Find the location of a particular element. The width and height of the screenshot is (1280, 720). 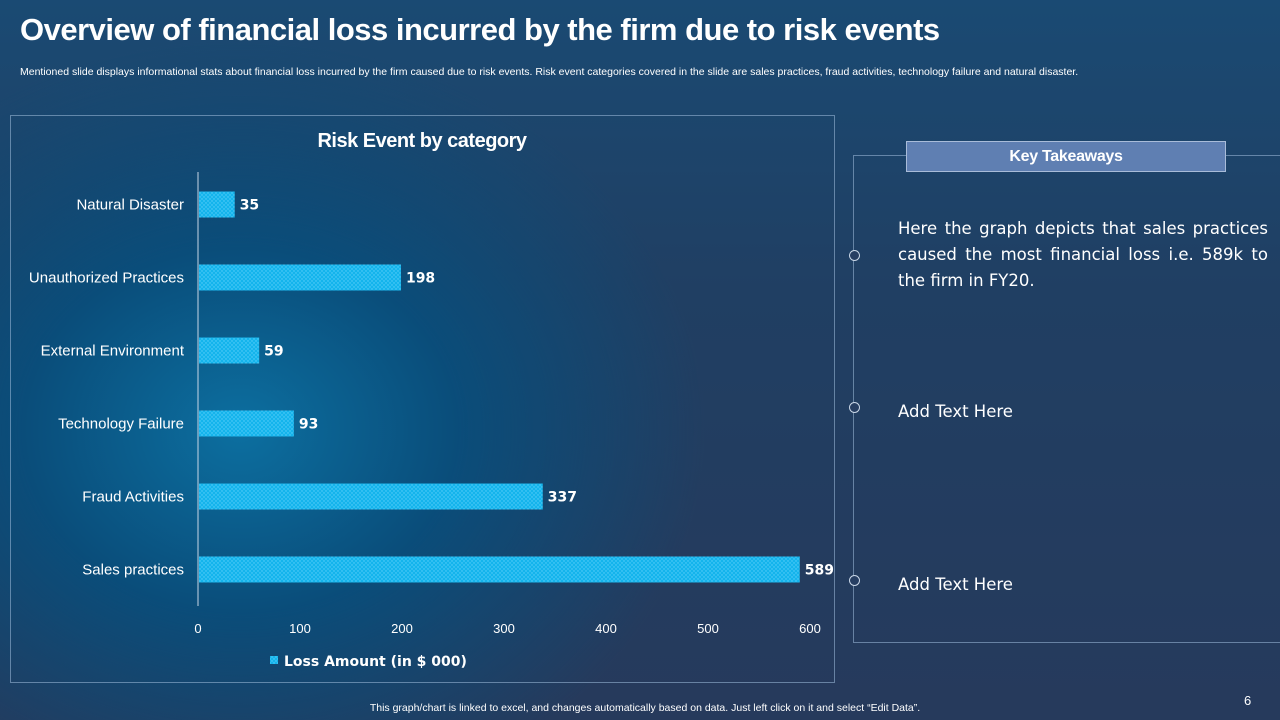

data-label: 59 is located at coordinates (273, 352).